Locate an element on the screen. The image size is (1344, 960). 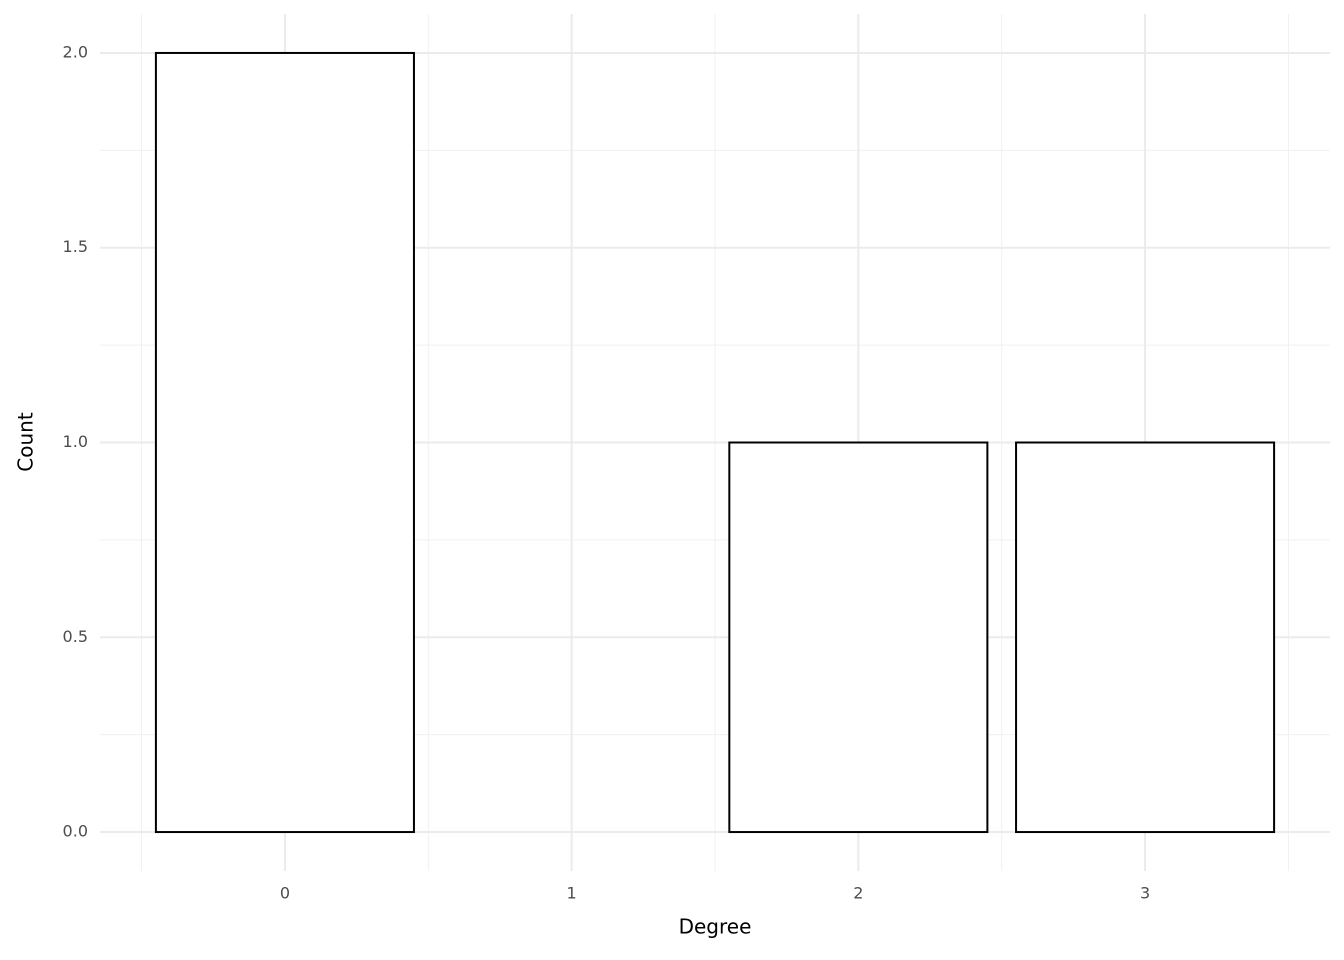
y-axis-title: Count is located at coordinates (26, 442).